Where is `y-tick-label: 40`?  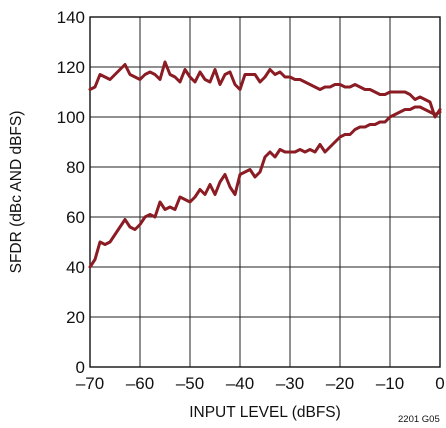
y-tick-label: 40 is located at coordinates (75, 267).